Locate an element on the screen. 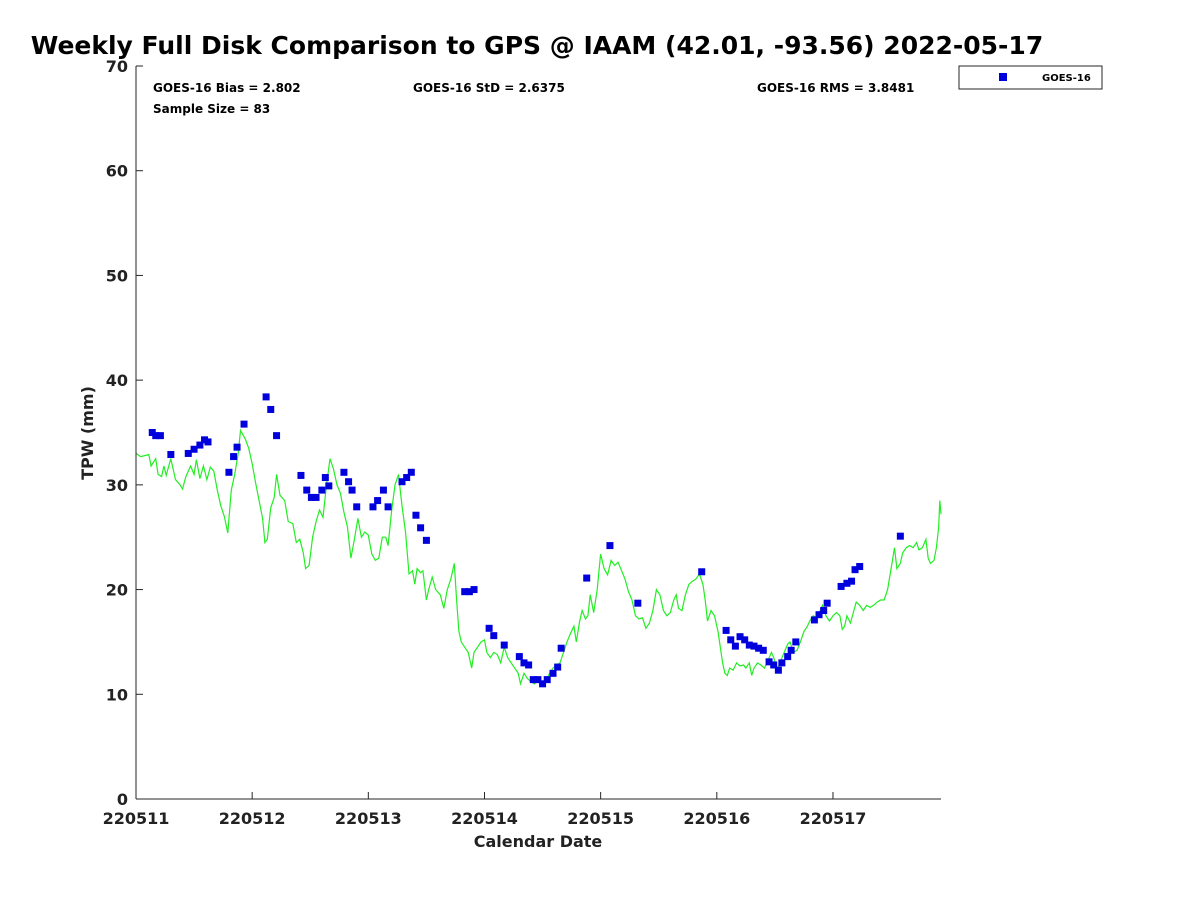 Image resolution: width=1200 pixels, height=900 pixels. y-axis-label: TPW (mm) is located at coordinates (87, 433).